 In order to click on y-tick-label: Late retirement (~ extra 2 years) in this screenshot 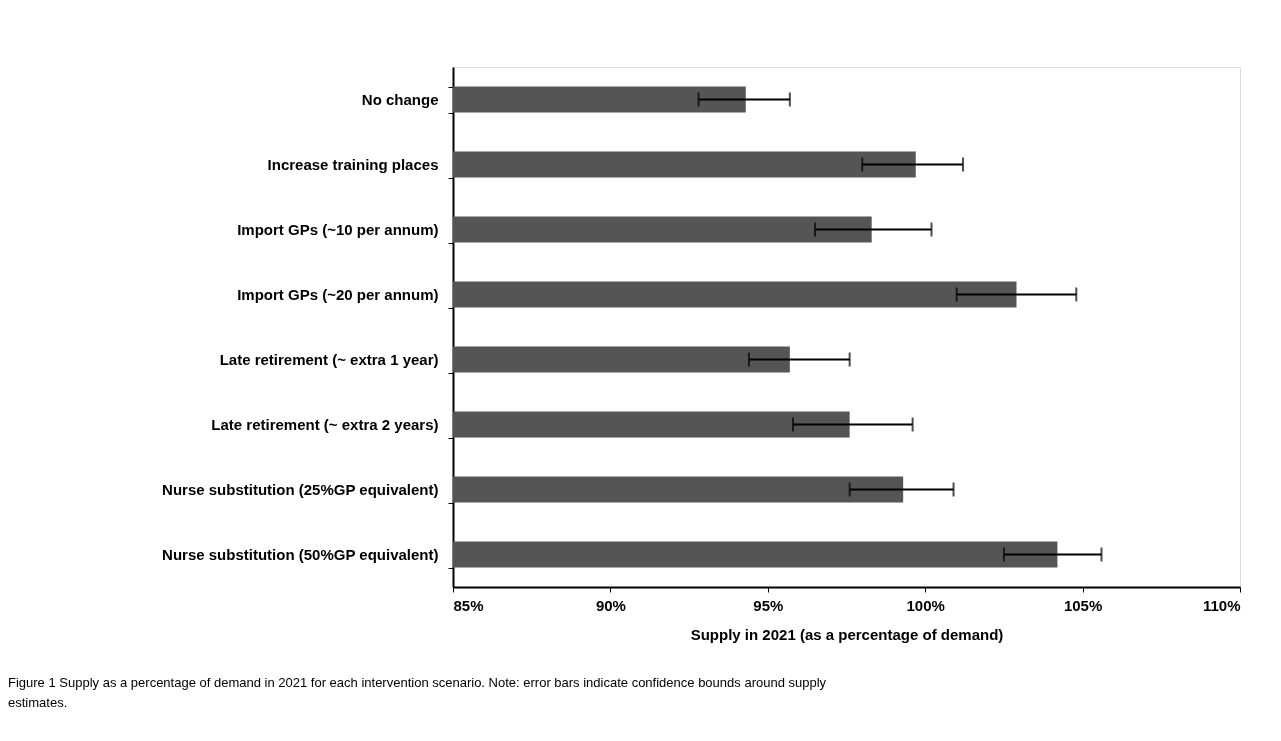, I will do `click(325, 424)`.